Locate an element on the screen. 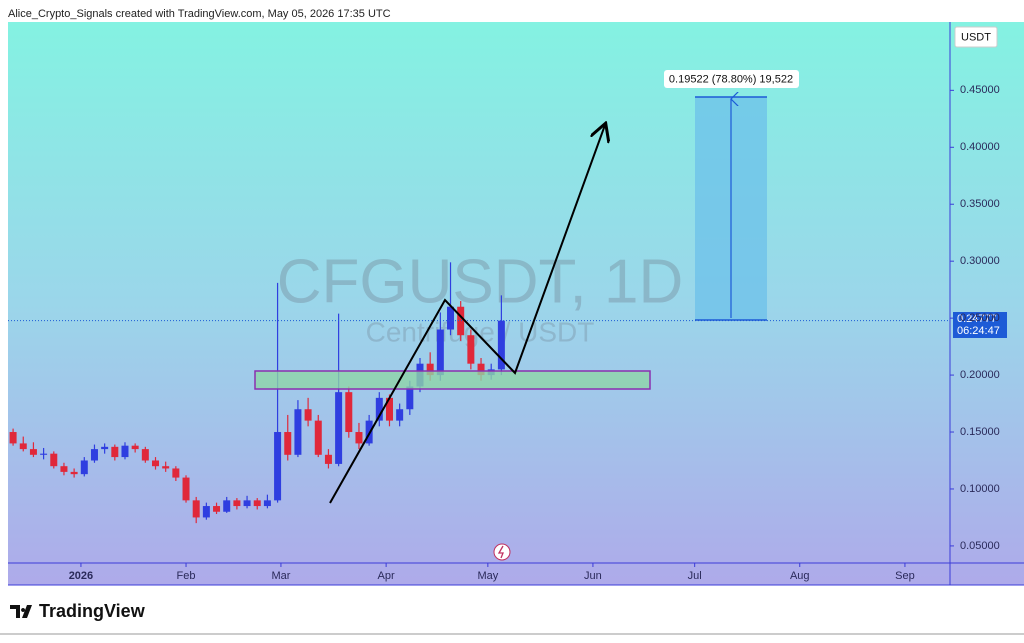  x-tick-label: Mar is located at coordinates (280, 576).